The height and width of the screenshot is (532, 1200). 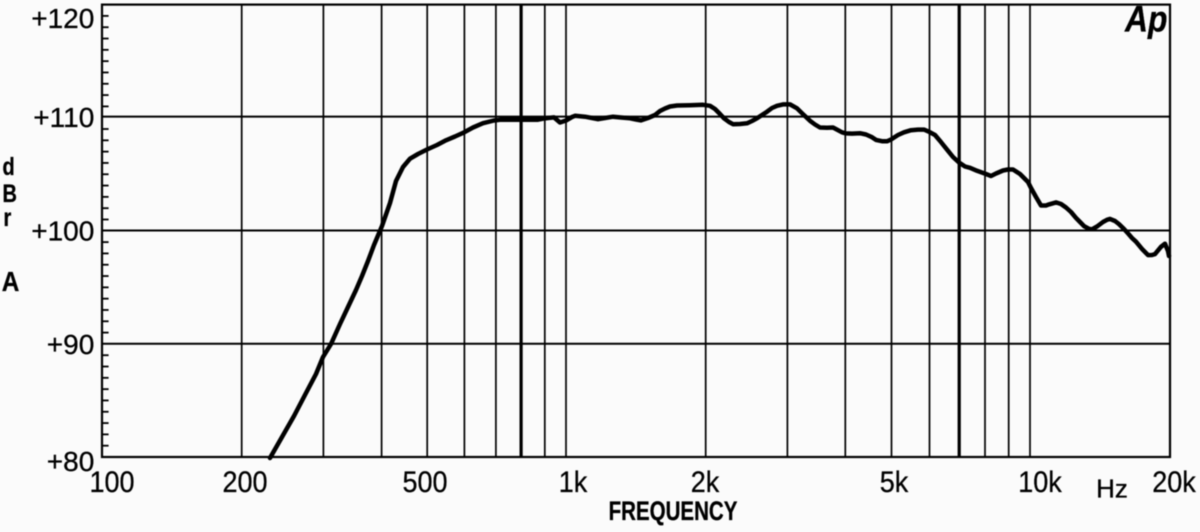 What do you see at coordinates (111, 483) in the screenshot?
I see `svg-text: 100` at bounding box center [111, 483].